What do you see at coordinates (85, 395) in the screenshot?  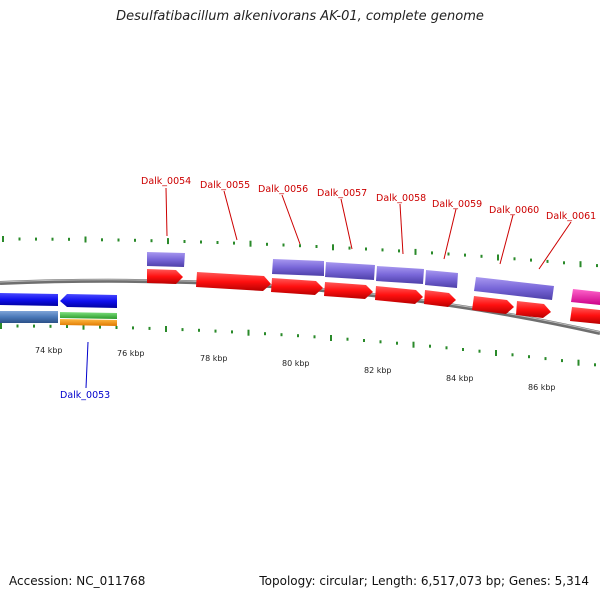 I see `gene-label-dalk-0053: Dalk_0053` at bounding box center [85, 395].